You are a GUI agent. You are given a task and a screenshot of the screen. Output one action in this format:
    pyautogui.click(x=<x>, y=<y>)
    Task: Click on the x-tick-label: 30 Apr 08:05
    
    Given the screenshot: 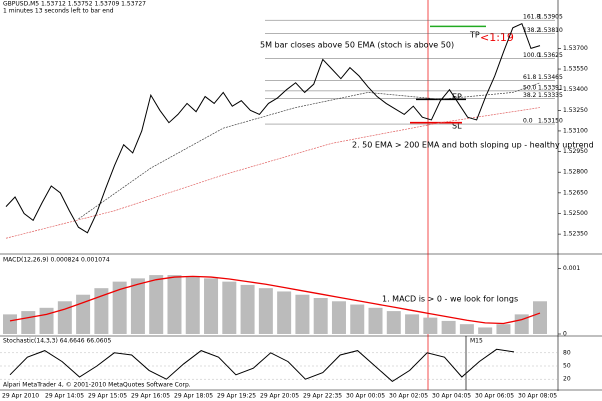 What is the action you would take?
    pyautogui.click(x=537, y=396)
    